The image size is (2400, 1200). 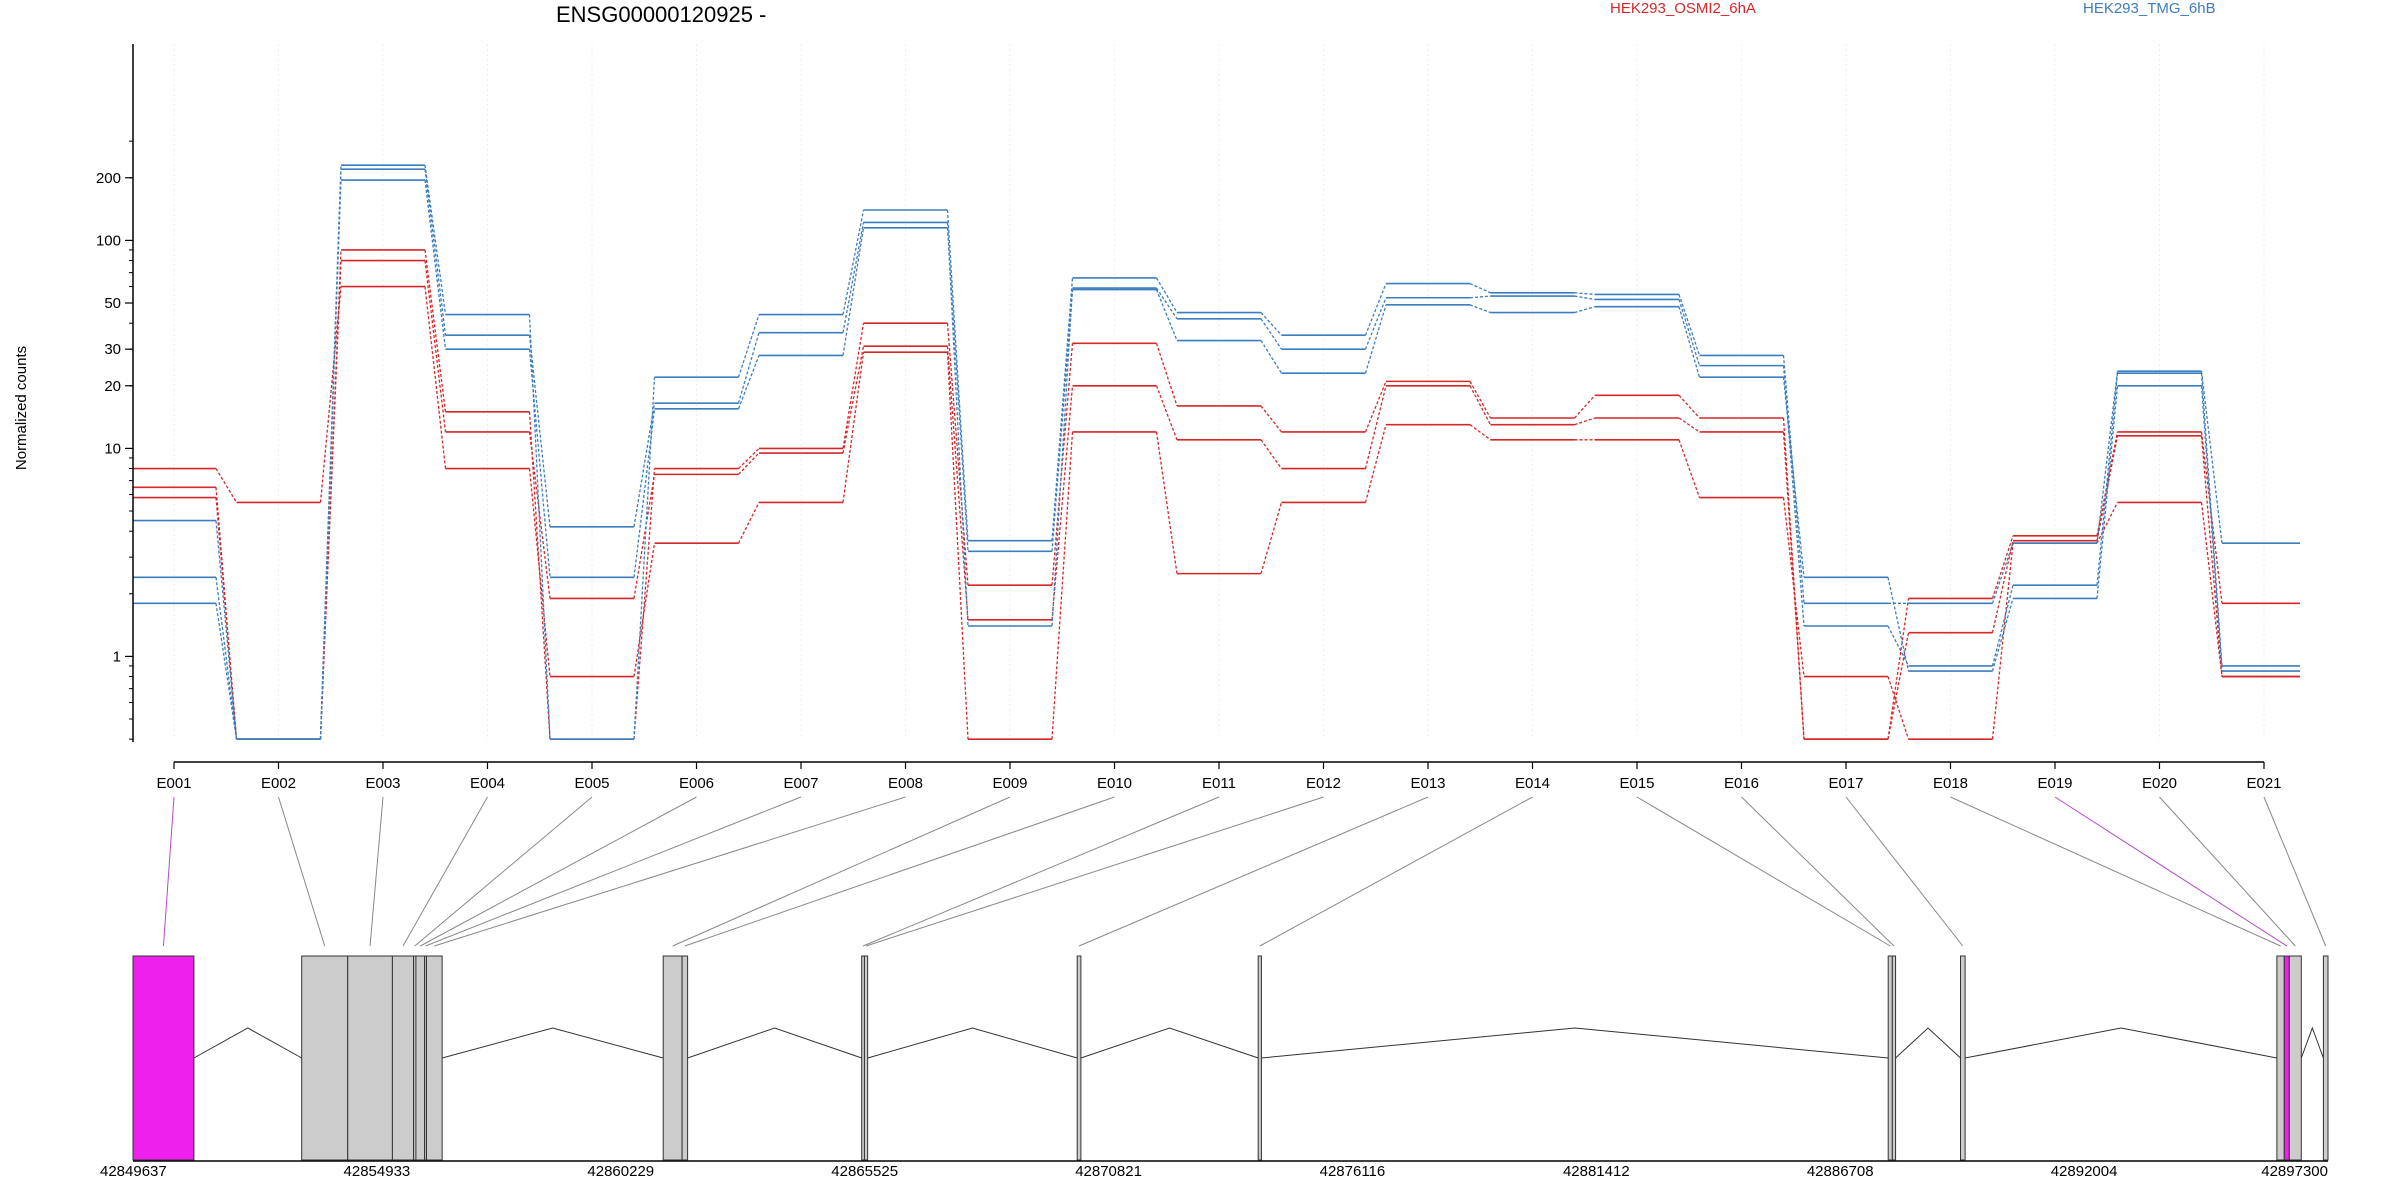 I want to click on exon-box-e003, so click(x=370, y=1058).